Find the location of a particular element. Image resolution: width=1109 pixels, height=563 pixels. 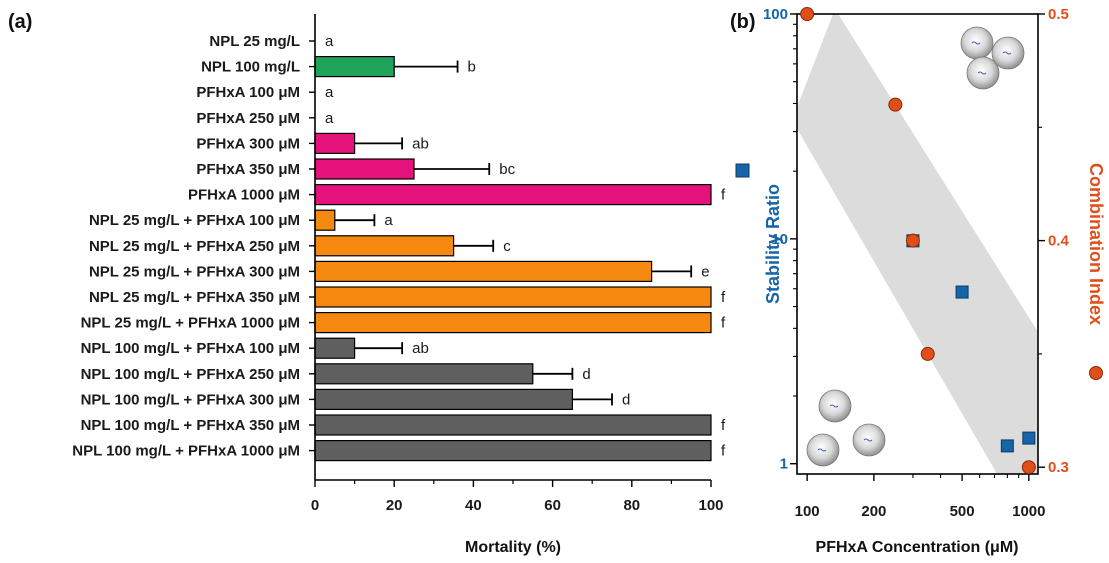

significance-letter: c is located at coordinates (507, 246).